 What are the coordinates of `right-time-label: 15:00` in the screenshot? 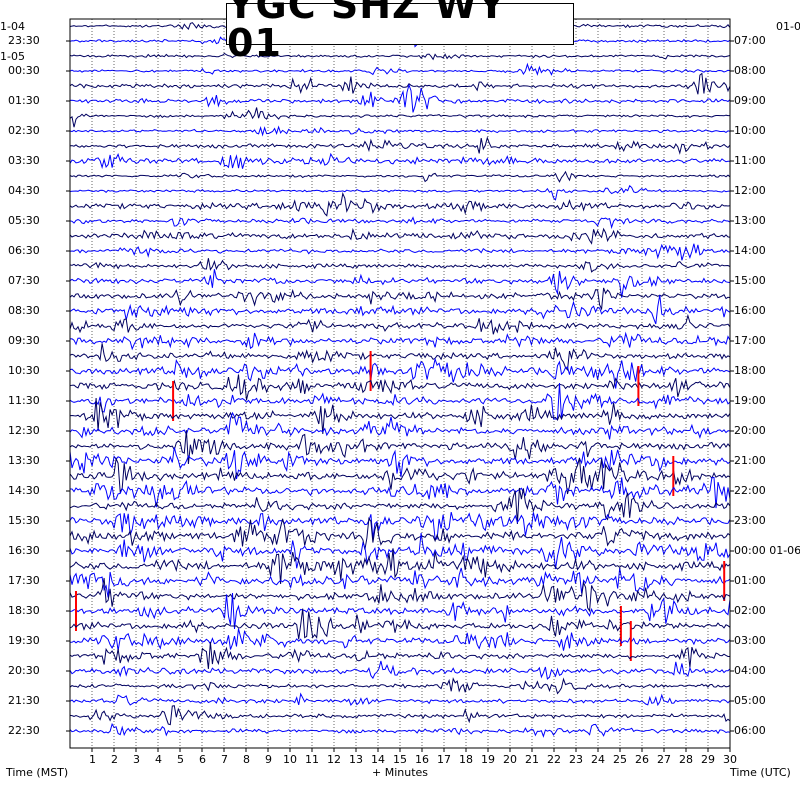 It's located at (750, 280).